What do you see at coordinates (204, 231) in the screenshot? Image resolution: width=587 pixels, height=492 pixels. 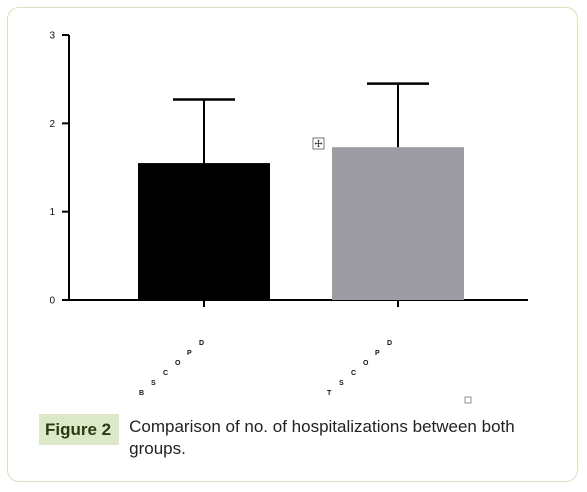 I see `bar-bscopd` at bounding box center [204, 231].